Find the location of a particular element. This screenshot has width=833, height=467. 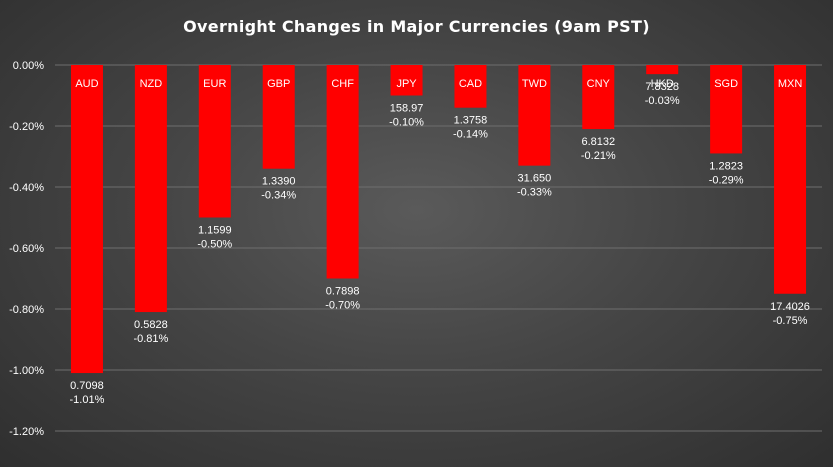

rate-label: 1.2823 is located at coordinates (726, 166).